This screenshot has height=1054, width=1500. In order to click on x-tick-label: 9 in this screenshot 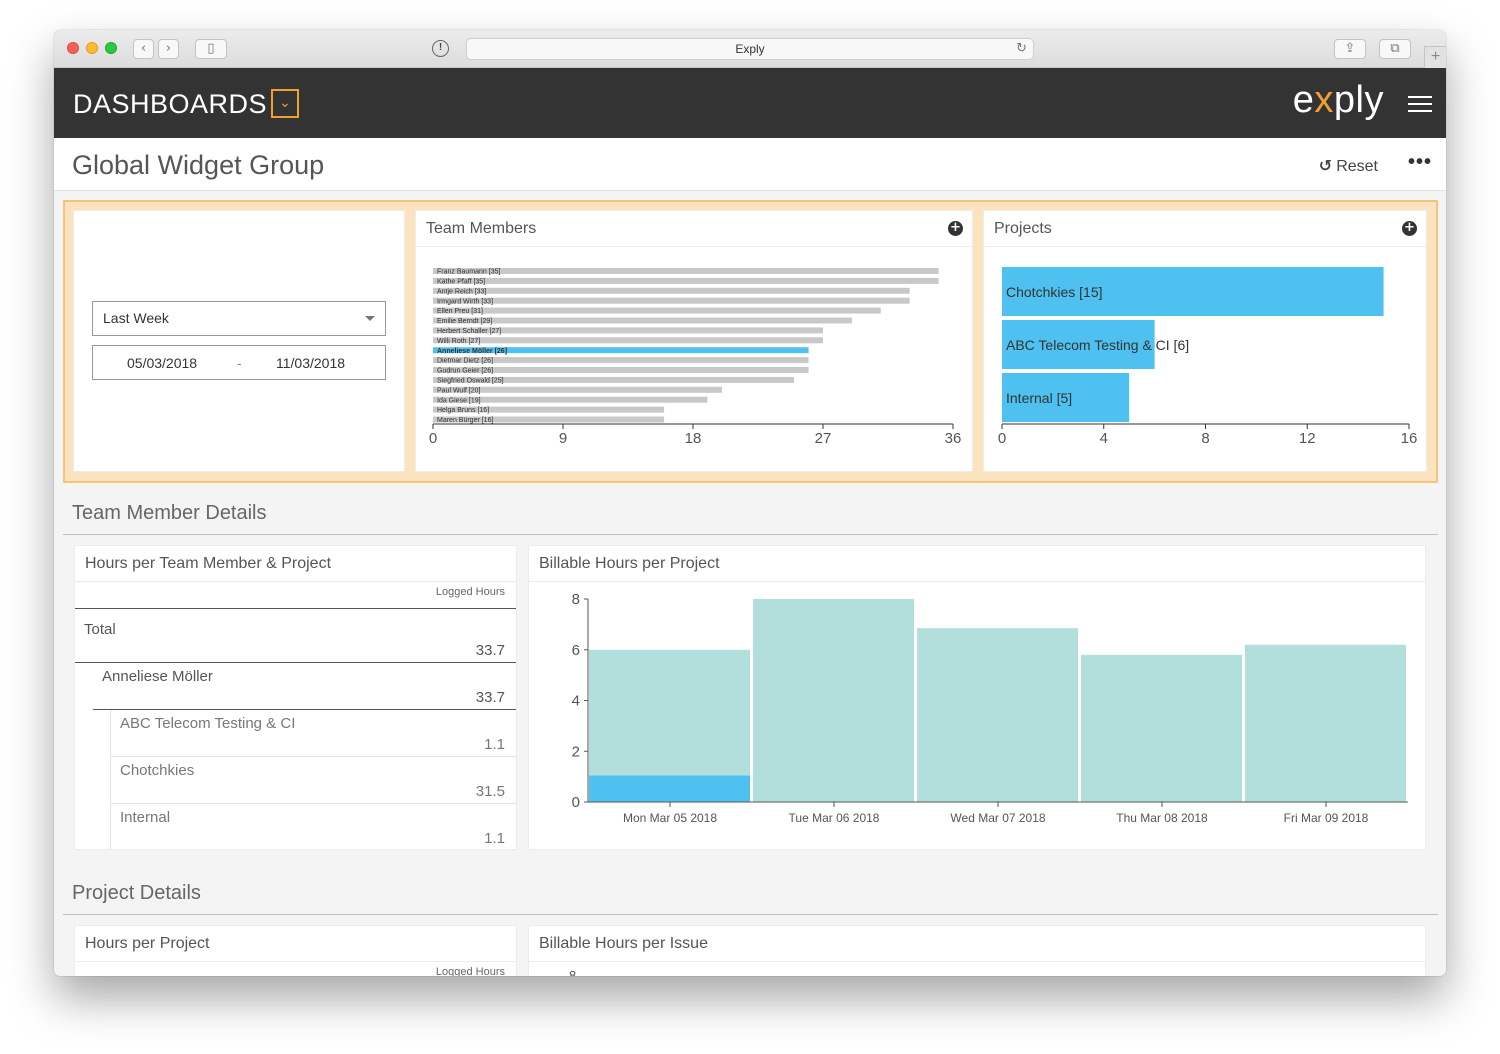, I will do `click(563, 438)`.